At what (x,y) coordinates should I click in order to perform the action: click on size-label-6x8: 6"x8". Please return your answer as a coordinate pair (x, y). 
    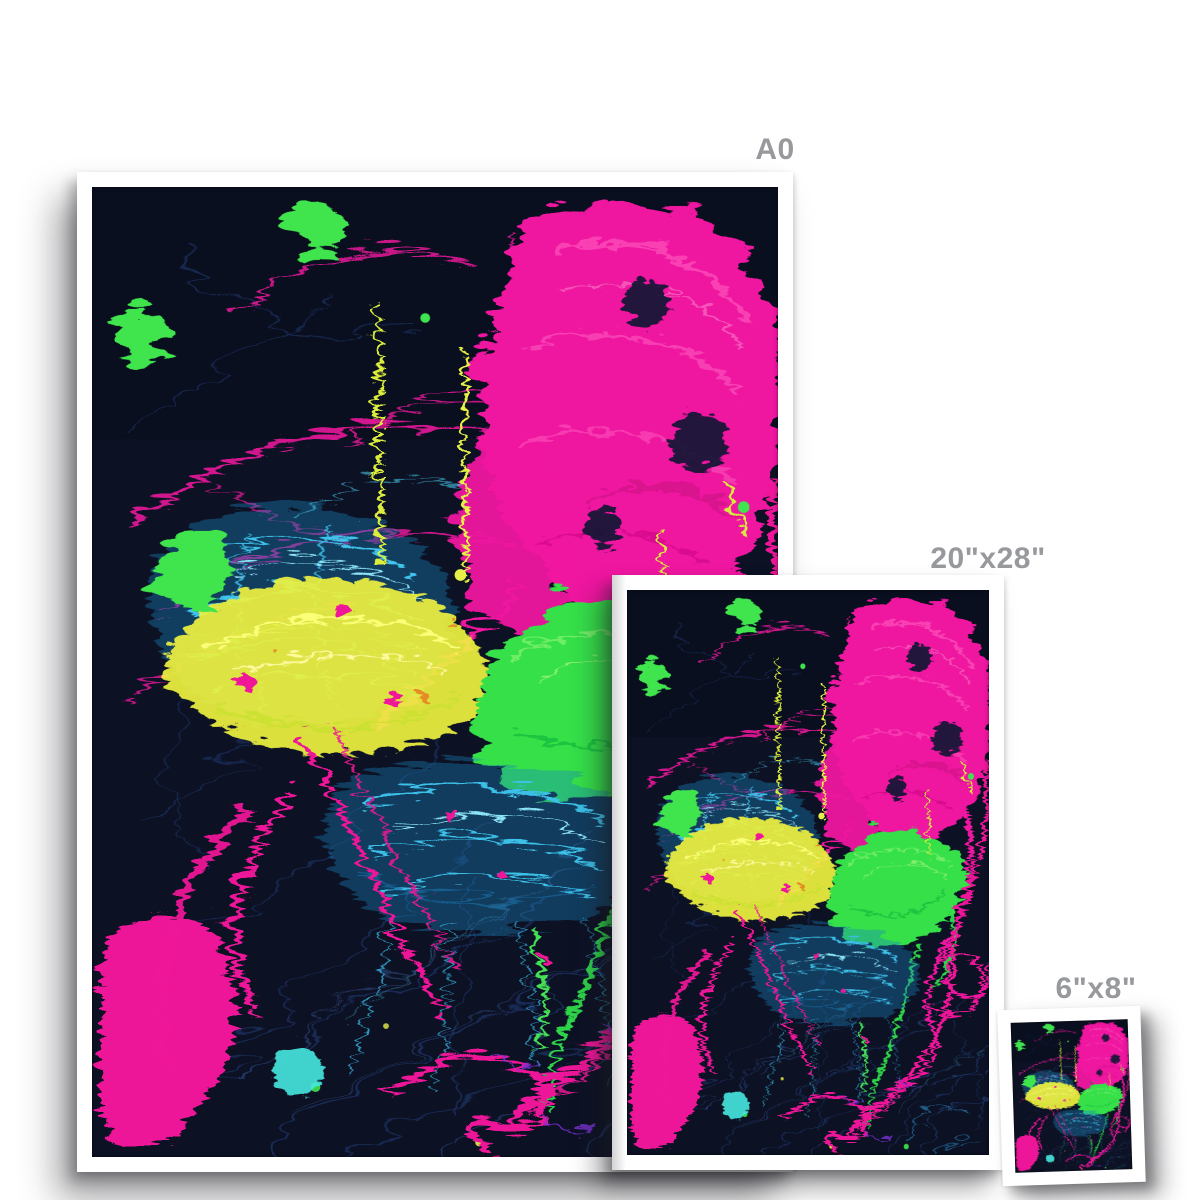
    Looking at the image, I should click on (1096, 988).